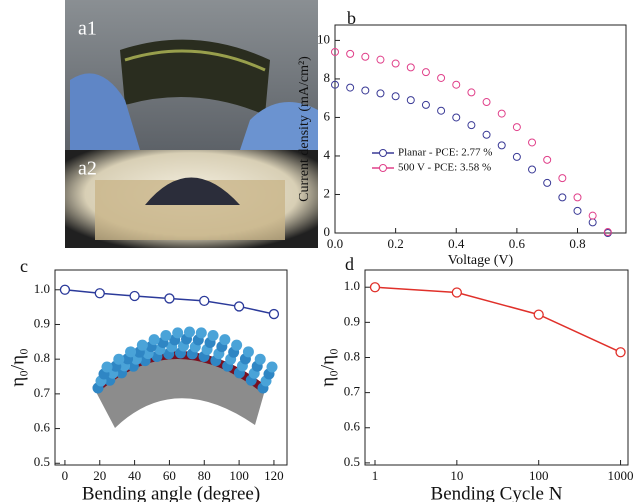 Image resolution: width=636 pixels, height=502 pixels. Describe the element at coordinates (274, 475) in the screenshot. I see `x-tick-label: 120` at that location.